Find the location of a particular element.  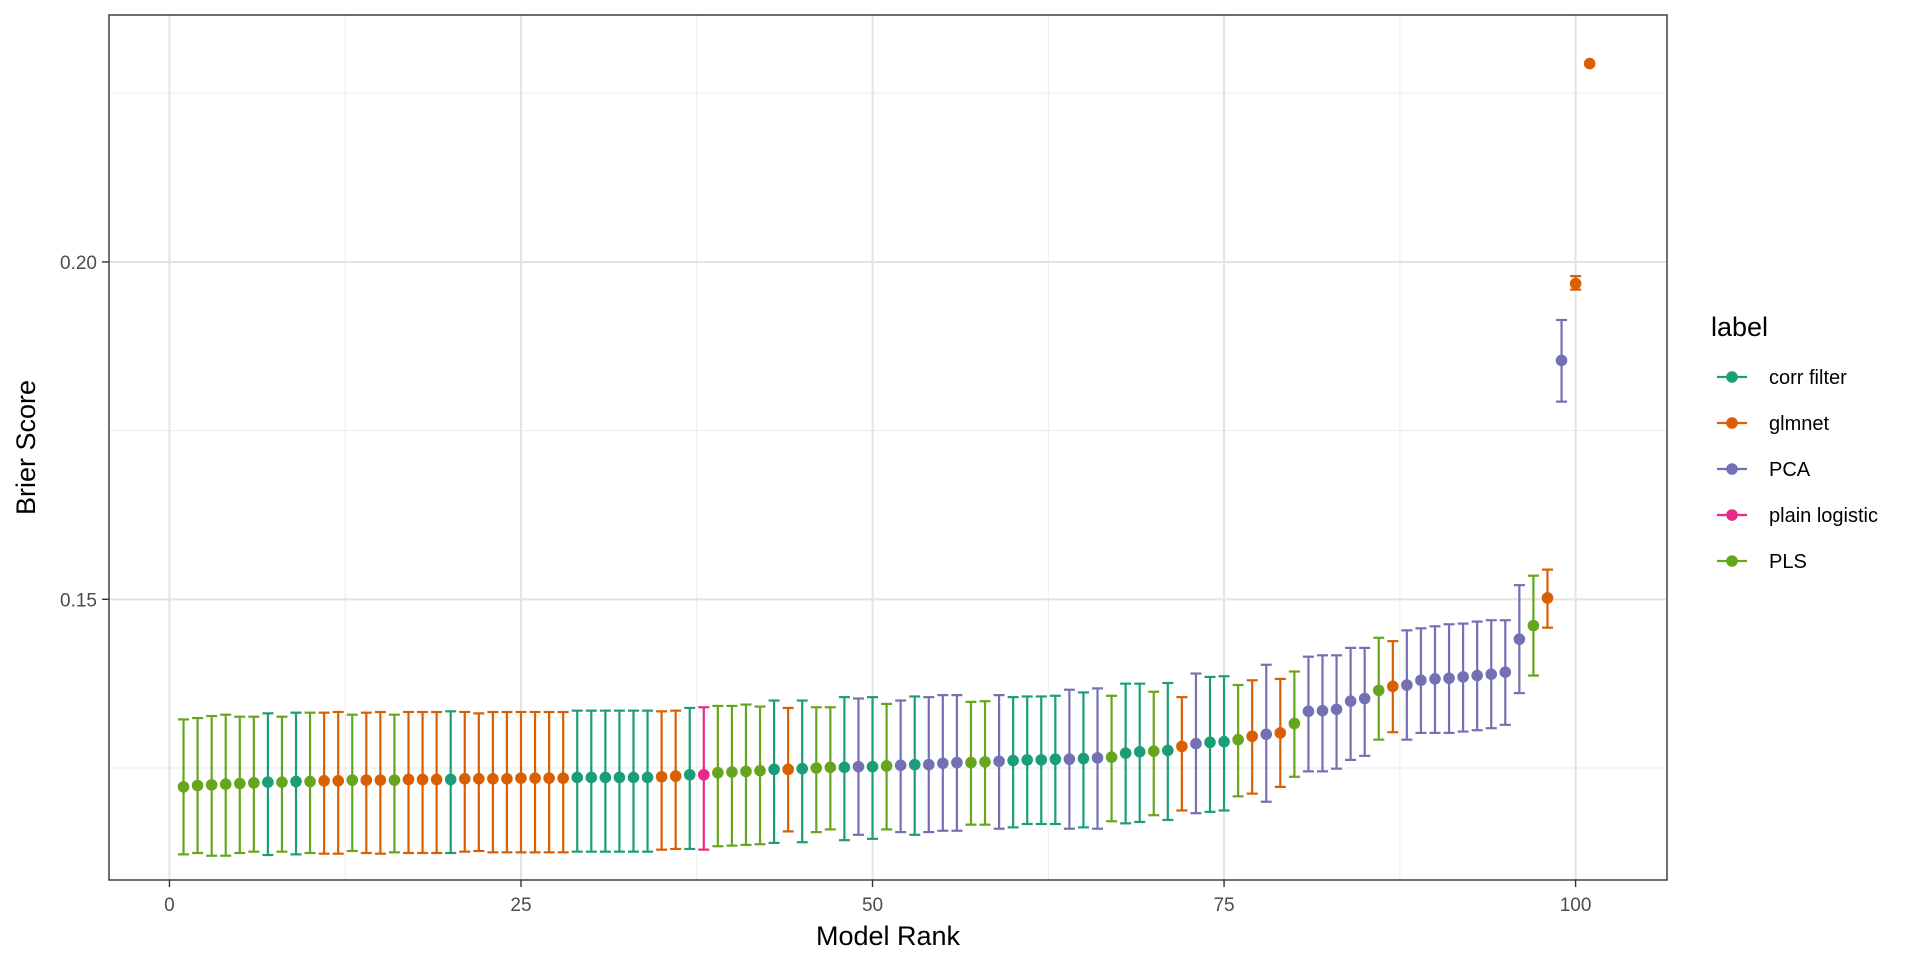

x-tick-label: 0 is located at coordinates (169, 905).